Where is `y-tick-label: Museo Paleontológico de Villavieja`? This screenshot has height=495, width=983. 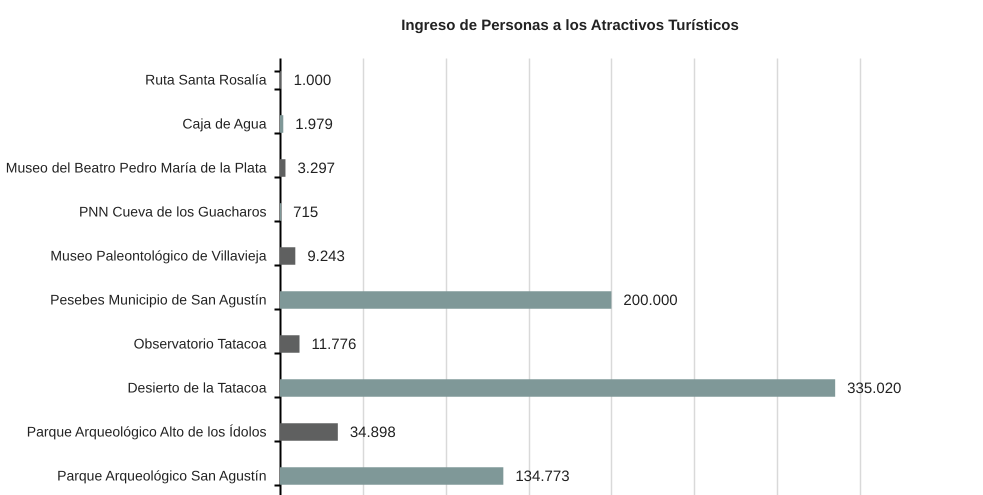 y-tick-label: Museo Paleontológico de Villavieja is located at coordinates (158, 256).